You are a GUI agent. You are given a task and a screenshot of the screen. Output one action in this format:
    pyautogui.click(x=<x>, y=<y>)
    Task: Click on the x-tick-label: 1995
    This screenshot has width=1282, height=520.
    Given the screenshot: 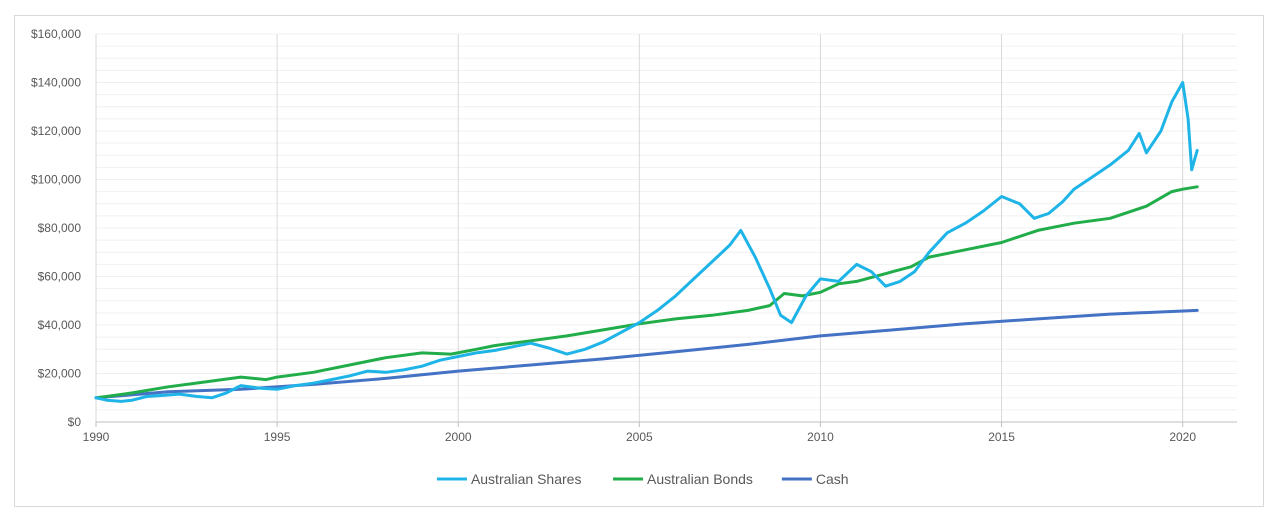 What is the action you would take?
    pyautogui.click(x=277, y=437)
    